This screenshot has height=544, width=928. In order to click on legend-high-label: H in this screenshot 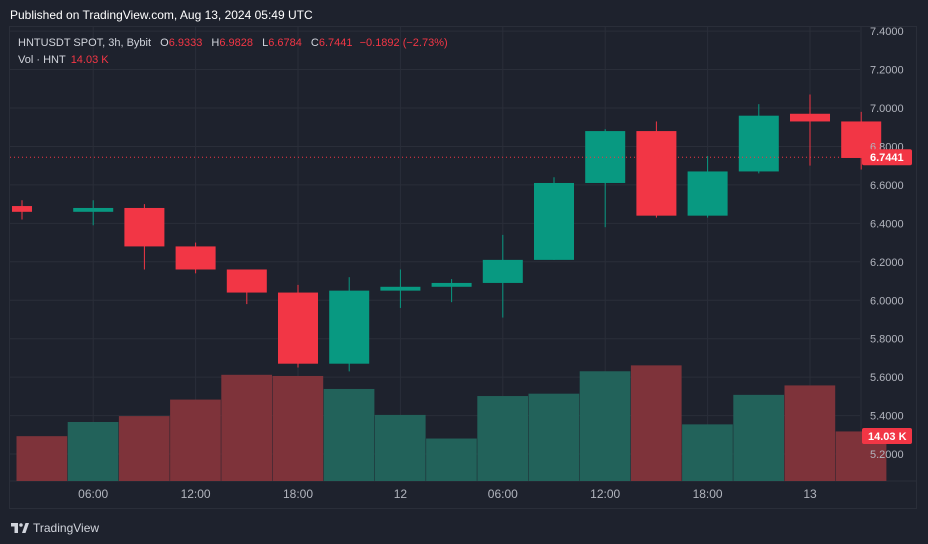, I will do `click(215, 43)`.